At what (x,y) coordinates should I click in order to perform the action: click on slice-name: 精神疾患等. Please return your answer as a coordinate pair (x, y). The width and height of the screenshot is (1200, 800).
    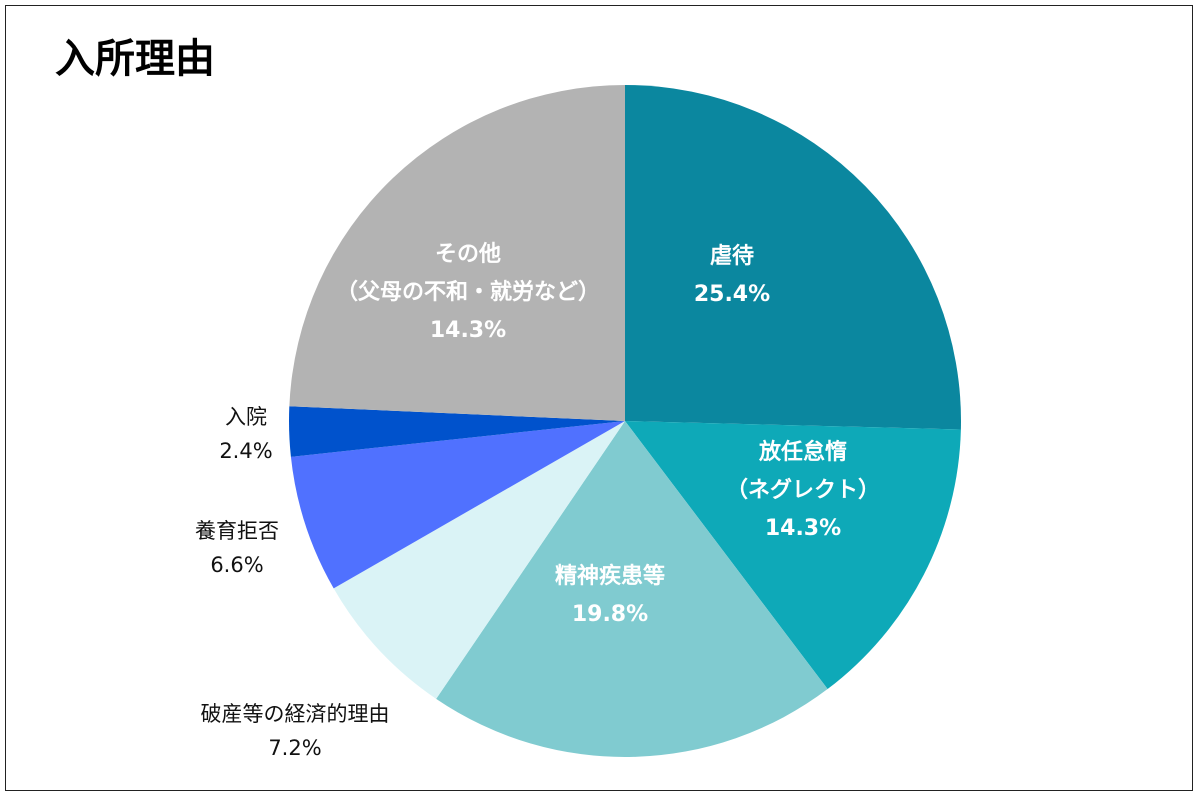
    Looking at the image, I should click on (610, 576).